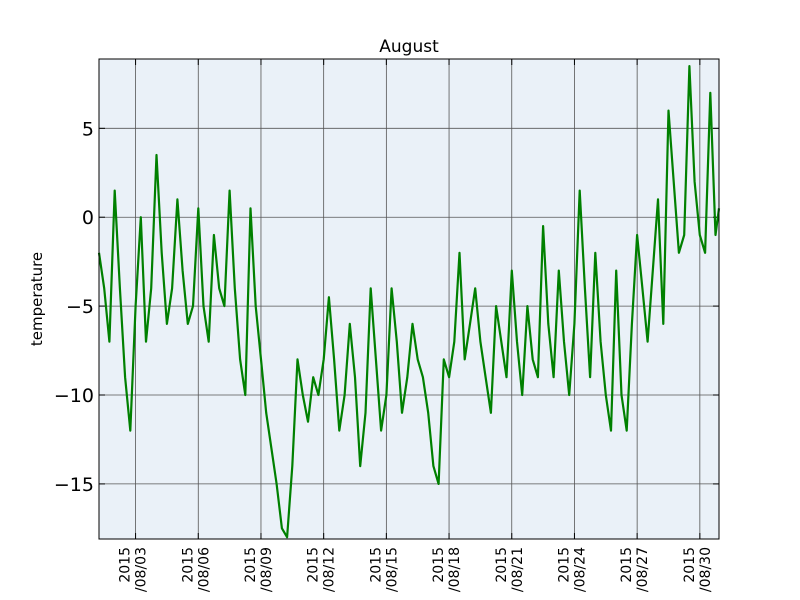 The width and height of the screenshot is (800, 600). I want to click on x-tick-label-date: /08/24, so click(580, 569).